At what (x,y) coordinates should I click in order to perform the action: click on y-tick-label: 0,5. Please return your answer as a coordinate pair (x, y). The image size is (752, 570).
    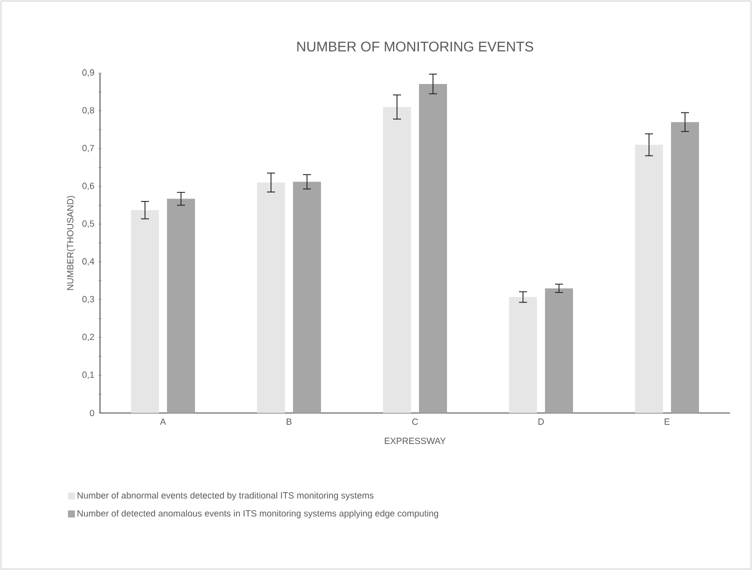
    Looking at the image, I should click on (88, 224).